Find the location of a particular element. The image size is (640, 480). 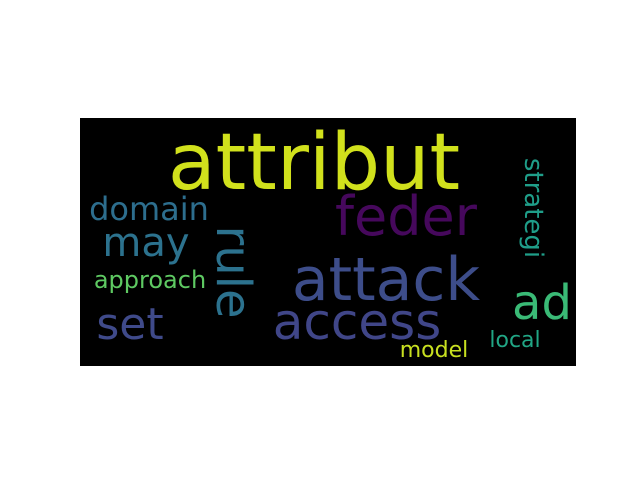

word-approach: approach is located at coordinates (150, 280).